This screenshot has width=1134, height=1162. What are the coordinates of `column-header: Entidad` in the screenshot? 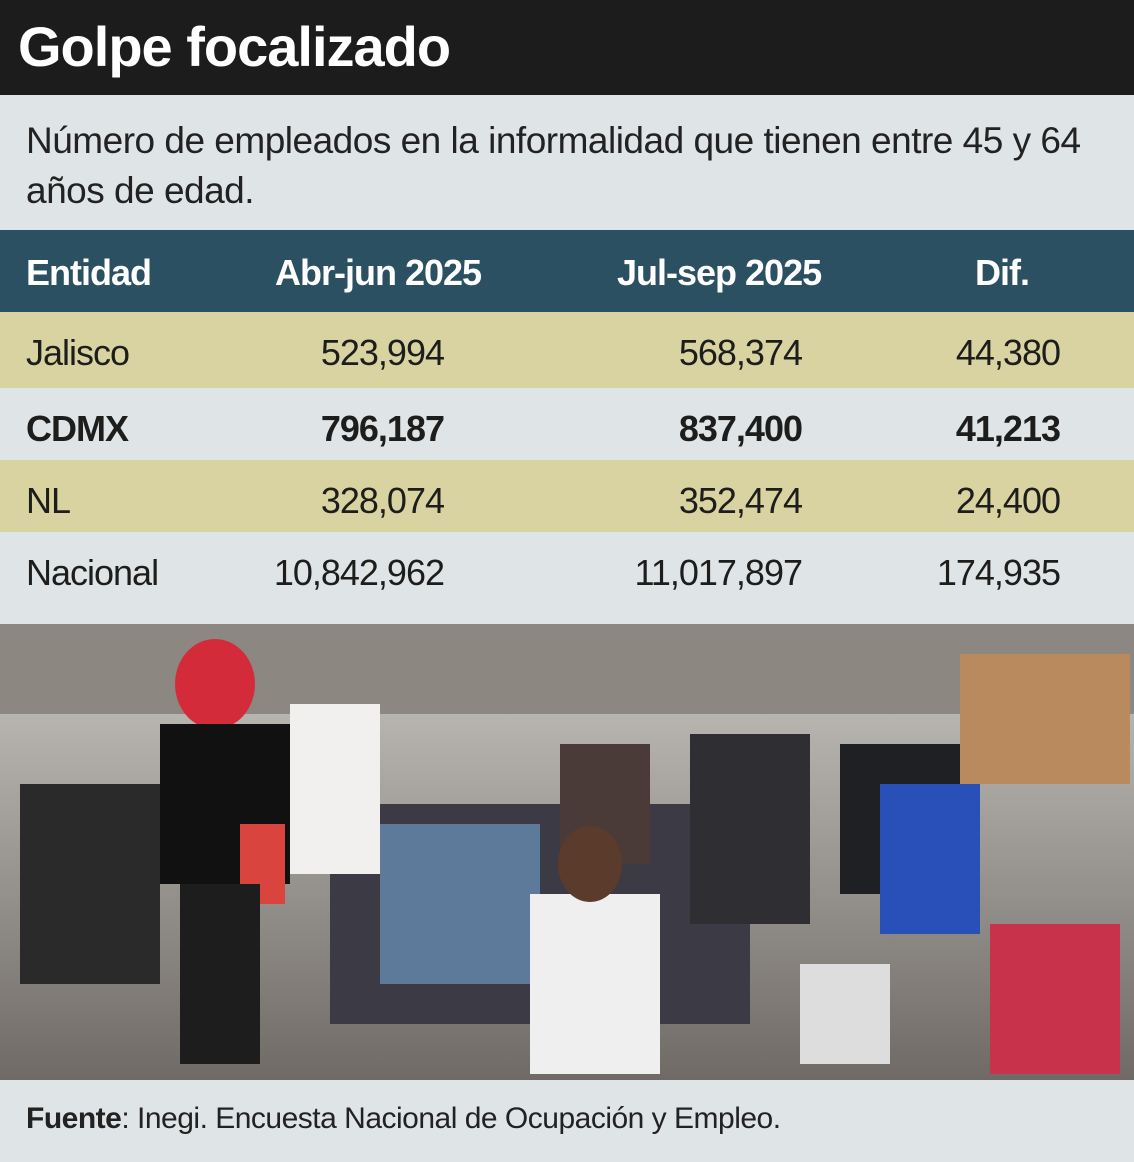 It's located at (89, 272).